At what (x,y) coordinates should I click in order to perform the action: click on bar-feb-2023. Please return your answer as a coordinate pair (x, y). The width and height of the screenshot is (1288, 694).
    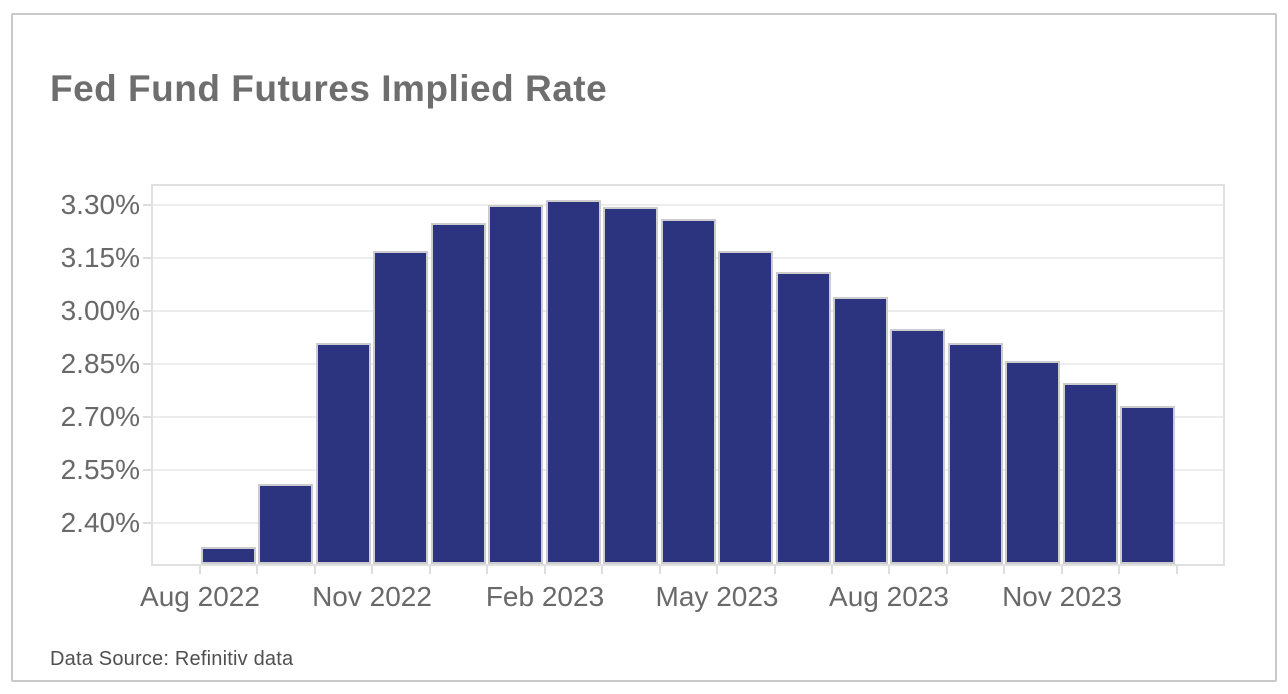
    Looking at the image, I should click on (573, 382).